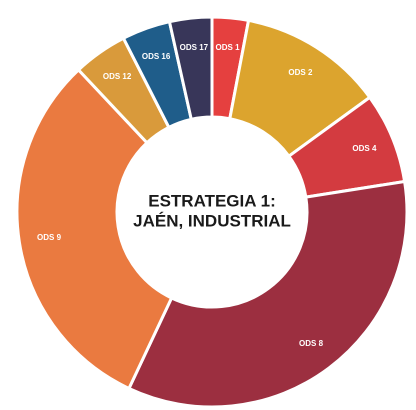 This screenshot has height=410, width=416. I want to click on slice-label: ODS 4, so click(364, 148).